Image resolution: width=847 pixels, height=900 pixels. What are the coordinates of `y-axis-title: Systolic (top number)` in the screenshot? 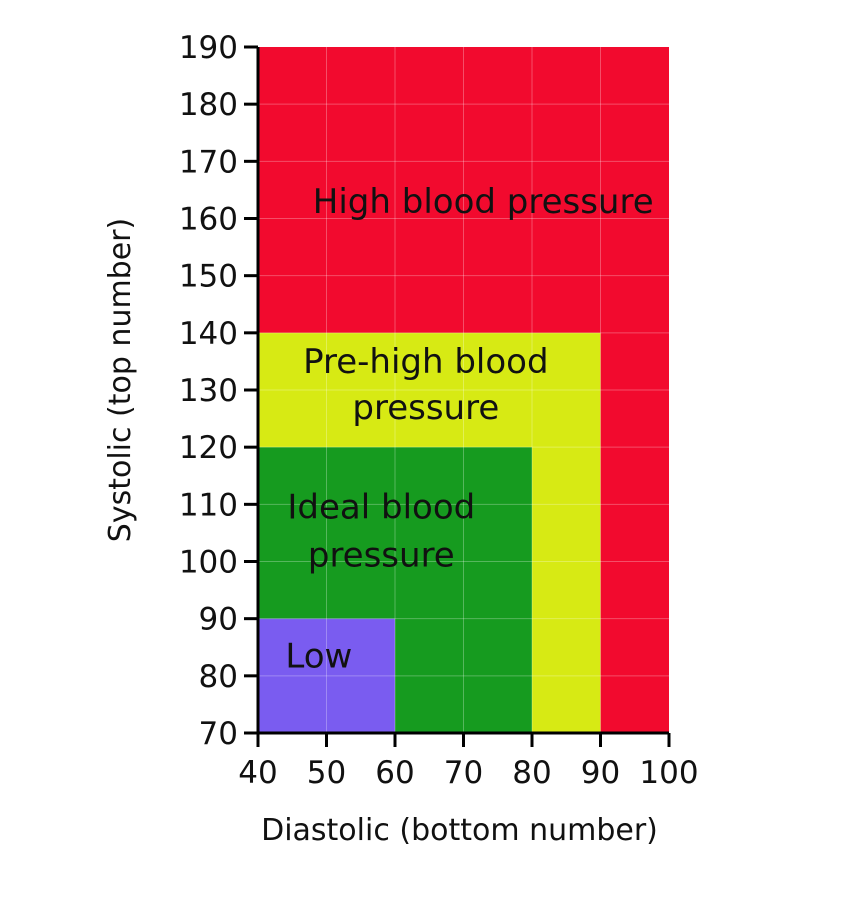 It's located at (120, 380).